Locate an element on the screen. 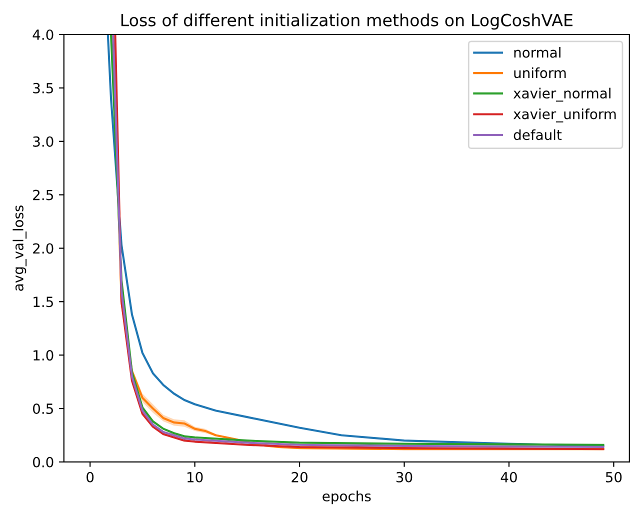 This screenshot has width=639, height=515. y-tick-label: 1.5 is located at coordinates (43, 302).